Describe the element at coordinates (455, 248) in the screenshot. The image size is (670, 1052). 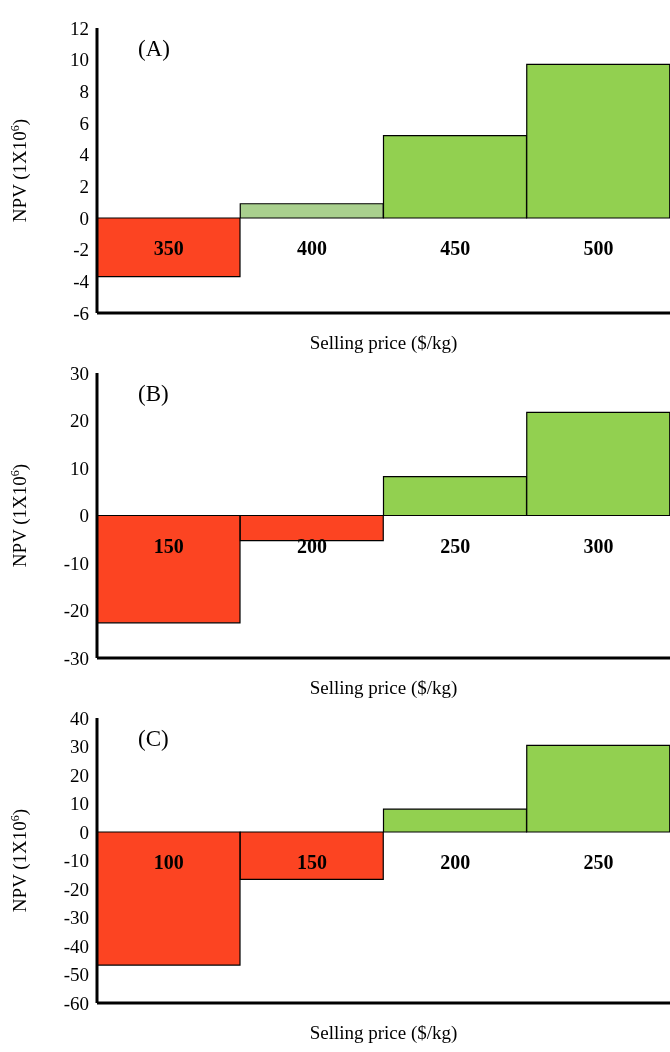
I see `x-tick-label: 450` at that location.